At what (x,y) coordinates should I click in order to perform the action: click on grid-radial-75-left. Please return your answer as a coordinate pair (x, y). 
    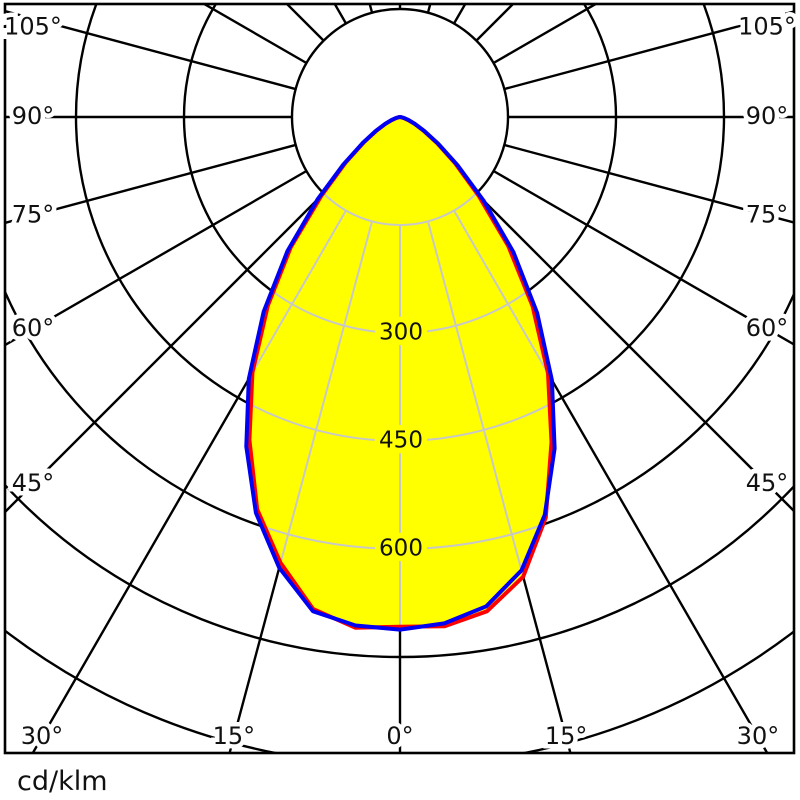
    Looking at the image, I should click on (151, 183).